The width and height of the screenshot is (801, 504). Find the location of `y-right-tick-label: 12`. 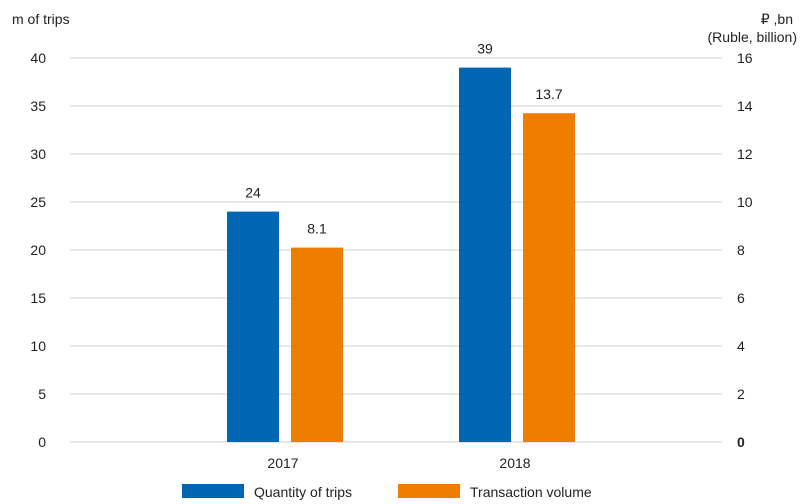

y-right-tick-label: 12 is located at coordinates (745, 154).